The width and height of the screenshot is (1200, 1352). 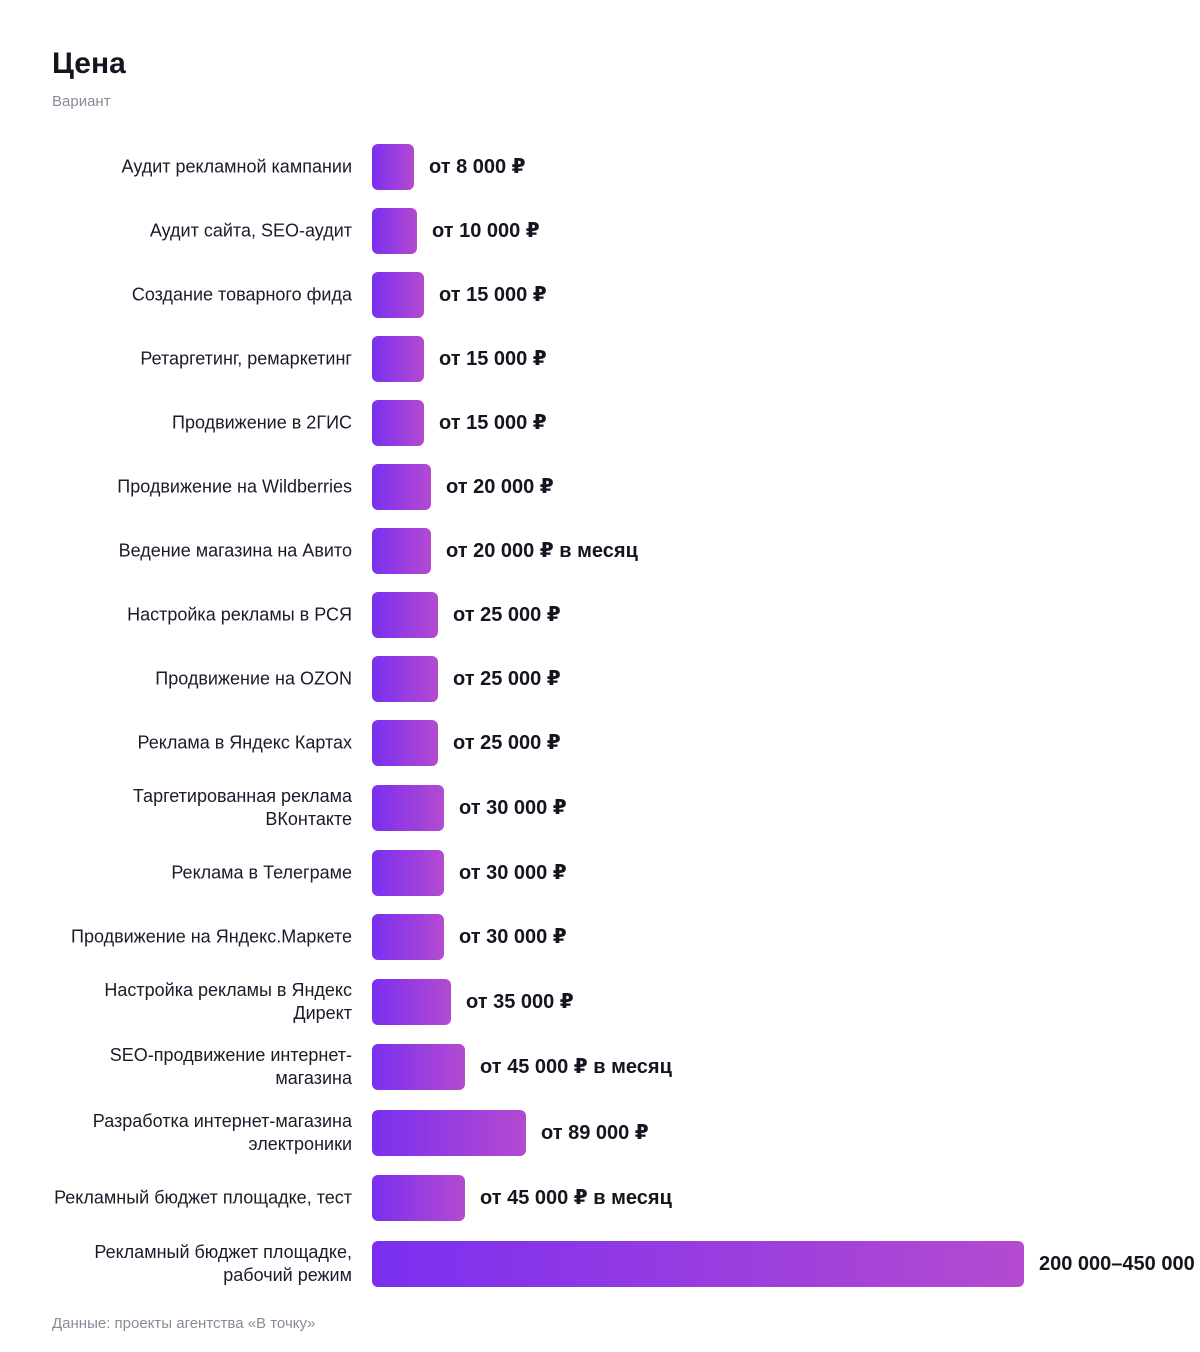 I want to click on category-label: Реклама в Яндекс Картах, so click(x=244, y=742).